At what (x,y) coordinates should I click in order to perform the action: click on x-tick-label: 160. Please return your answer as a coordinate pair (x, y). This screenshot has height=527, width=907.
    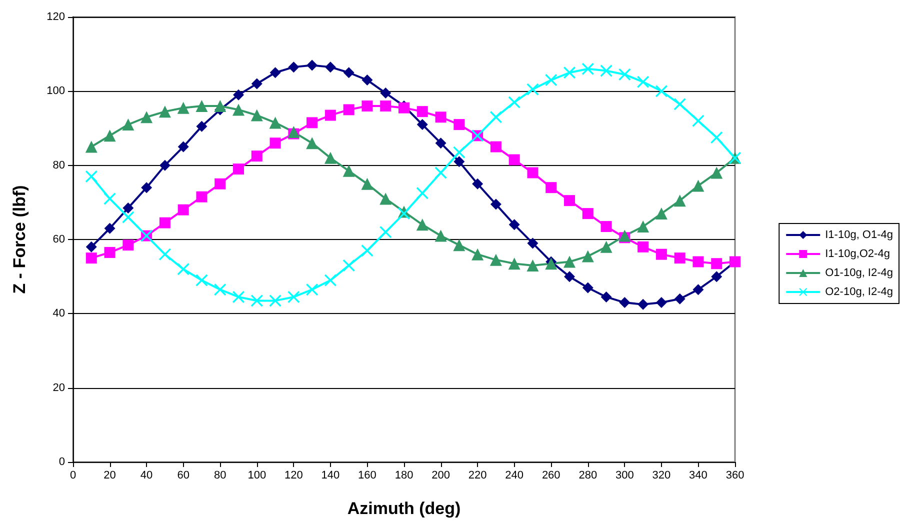
    Looking at the image, I should click on (367, 476).